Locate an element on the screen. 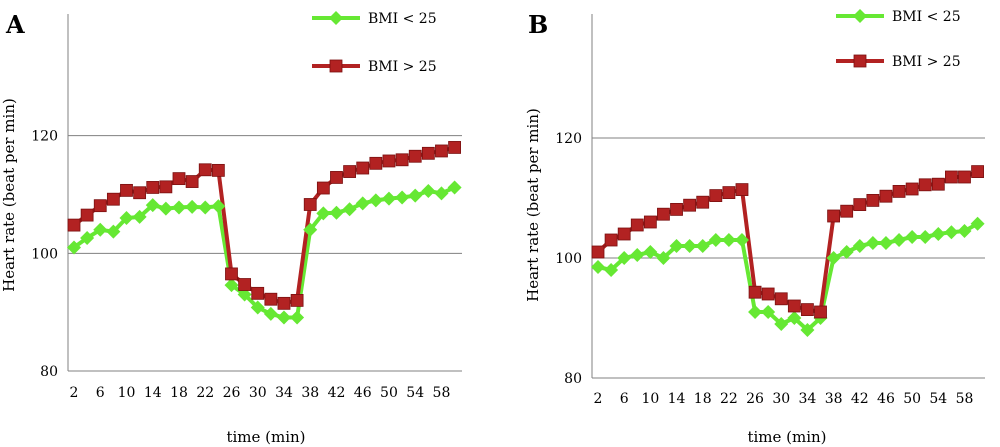 The width and height of the screenshot is (1000, 447). x-tick-label: 30 is located at coordinates (258, 393).